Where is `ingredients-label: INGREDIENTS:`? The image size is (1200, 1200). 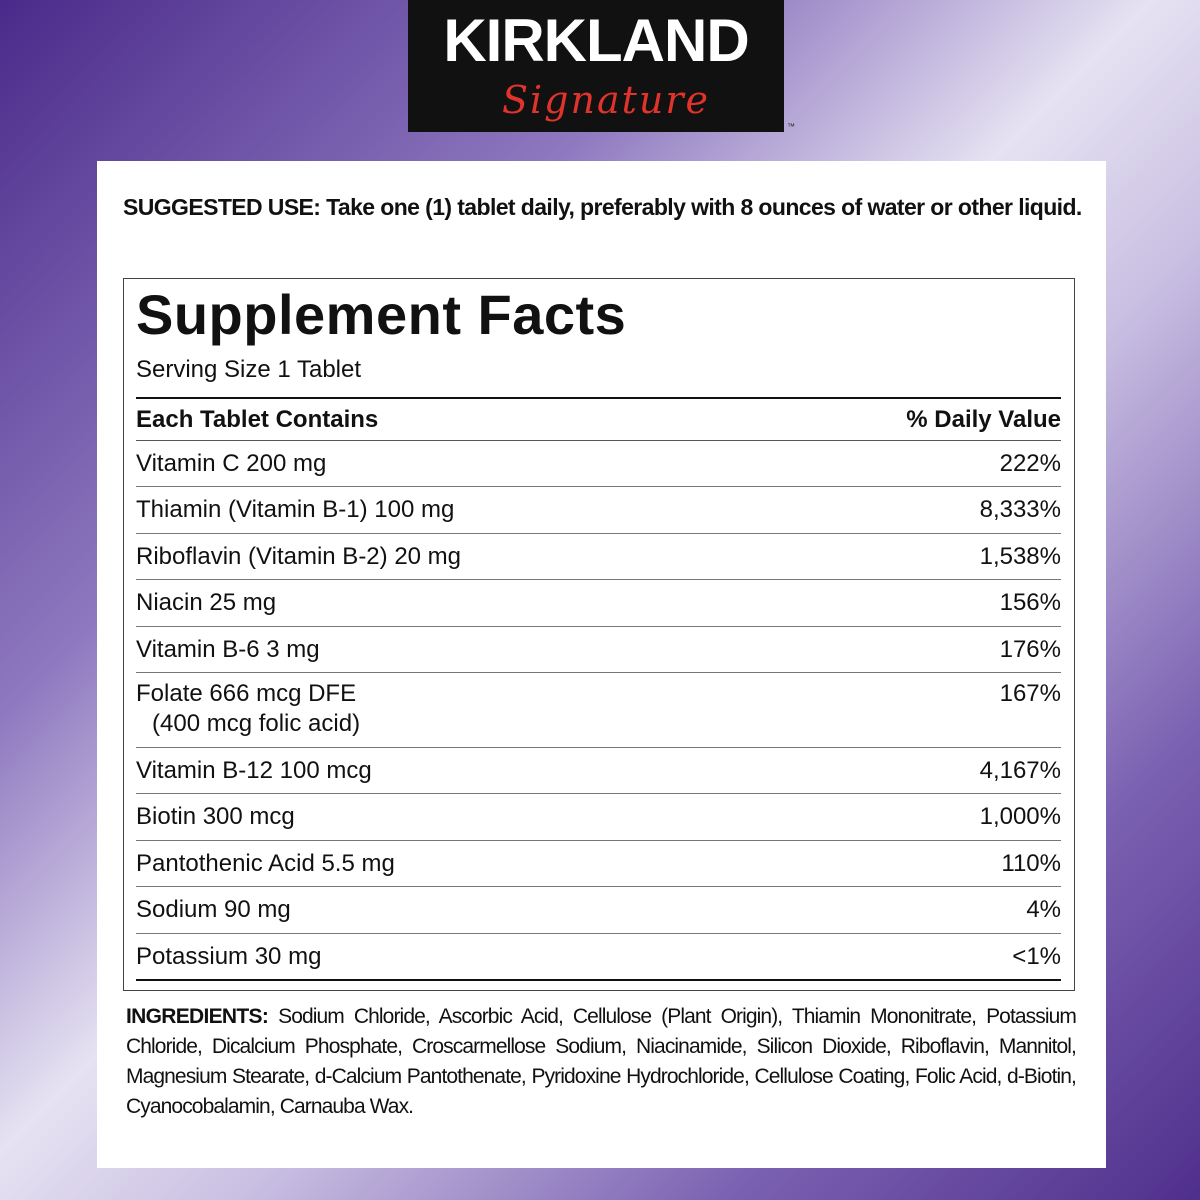
ingredients-label: INGREDIENTS: is located at coordinates (197, 1016).